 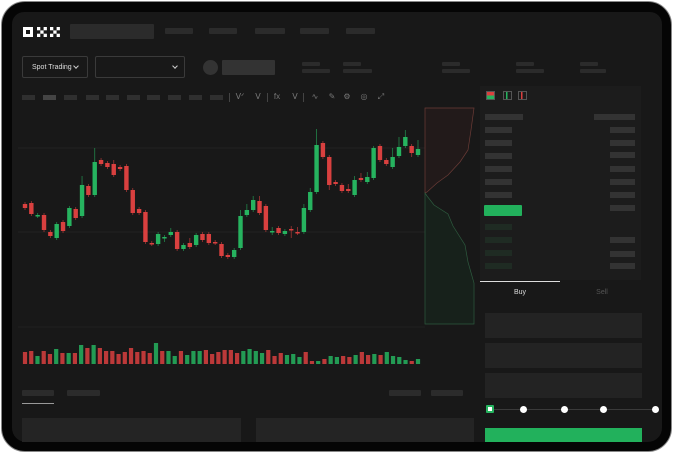 What do you see at coordinates (563, 355) in the screenshot?
I see `amount-input` at bounding box center [563, 355].